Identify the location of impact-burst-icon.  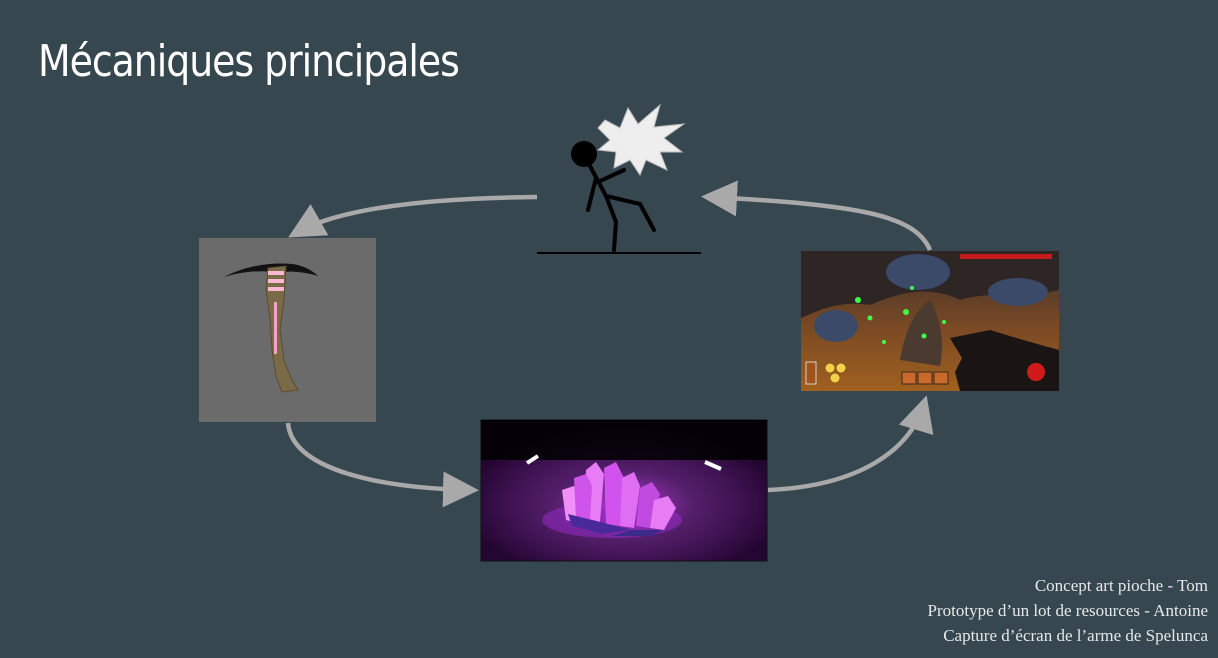
(641, 140).